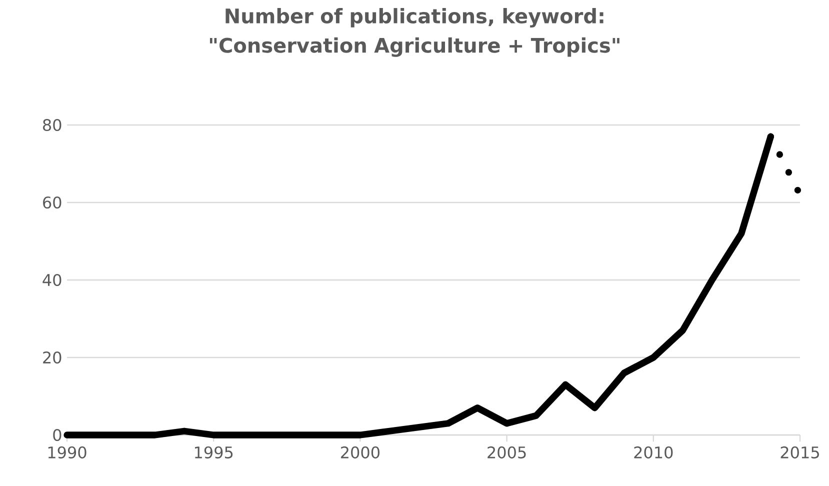 This screenshot has height=486, width=829. I want to click on x-tick-label: 2000, so click(360, 452).